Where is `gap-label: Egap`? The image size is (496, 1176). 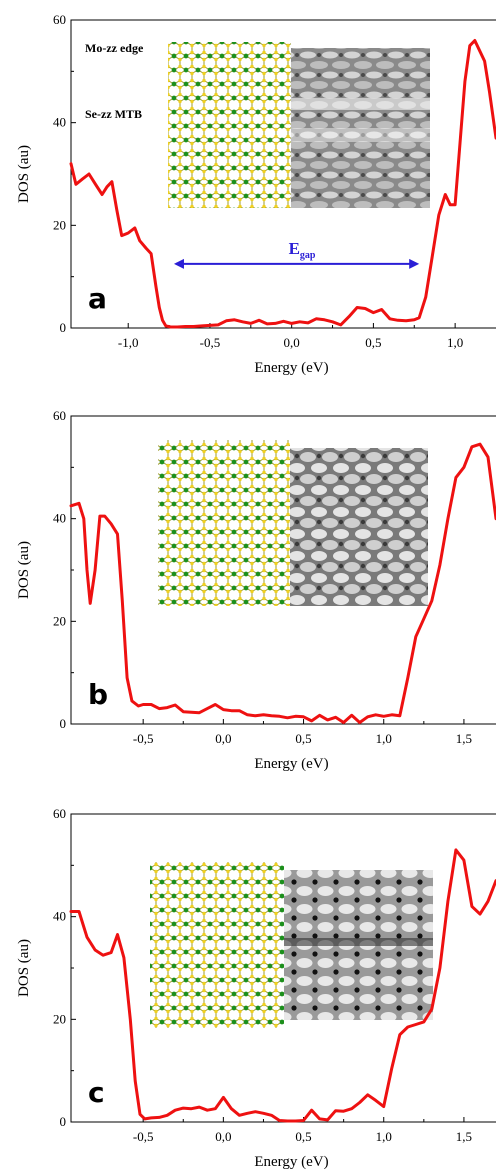
gap-label: Egap is located at coordinates (302, 250).